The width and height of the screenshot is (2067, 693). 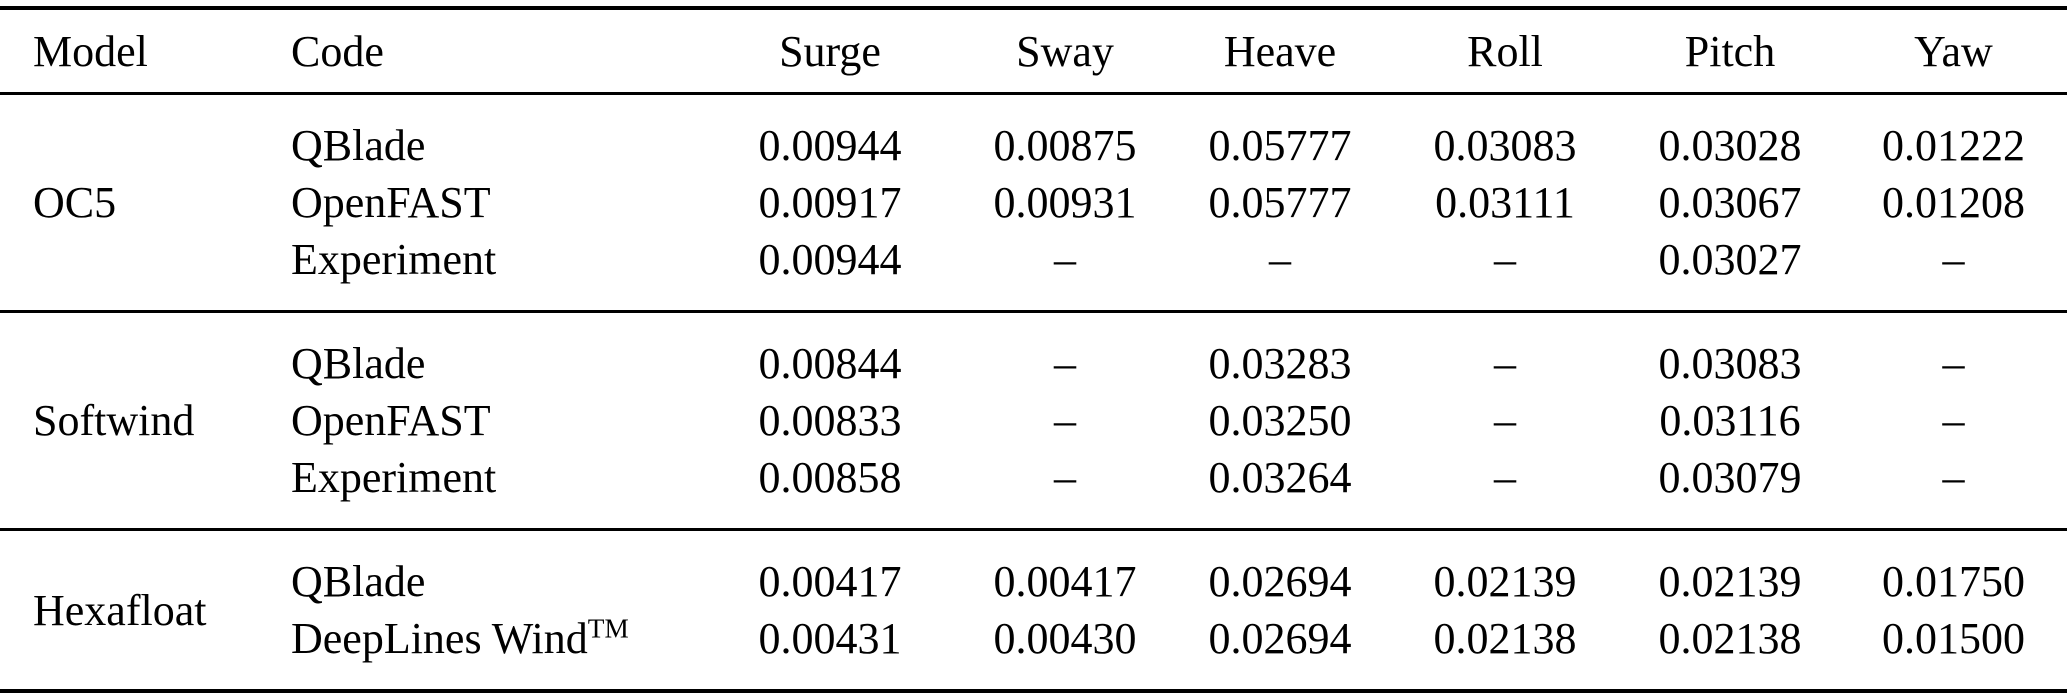 I want to click on value-cell-sway: 0.00875, so click(x=1065, y=145).